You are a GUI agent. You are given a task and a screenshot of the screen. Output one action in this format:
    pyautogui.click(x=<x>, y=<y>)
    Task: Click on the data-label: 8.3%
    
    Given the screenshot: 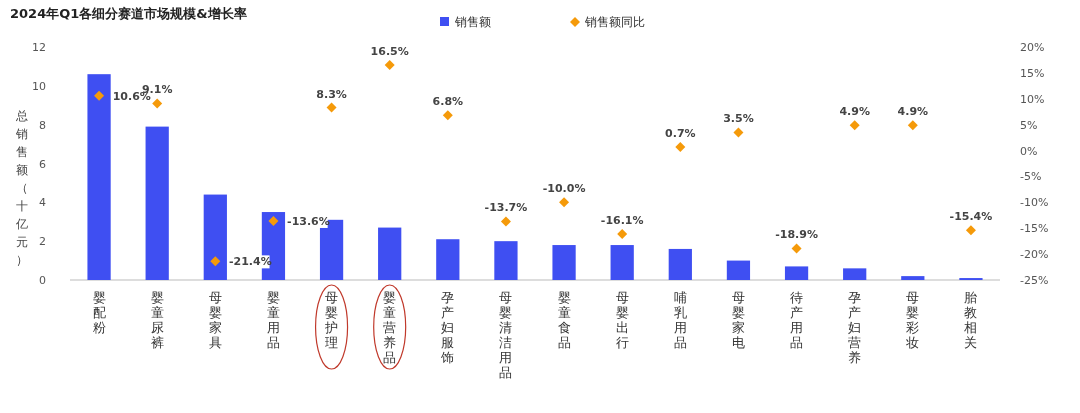 What is the action you would take?
    pyautogui.click(x=331, y=94)
    